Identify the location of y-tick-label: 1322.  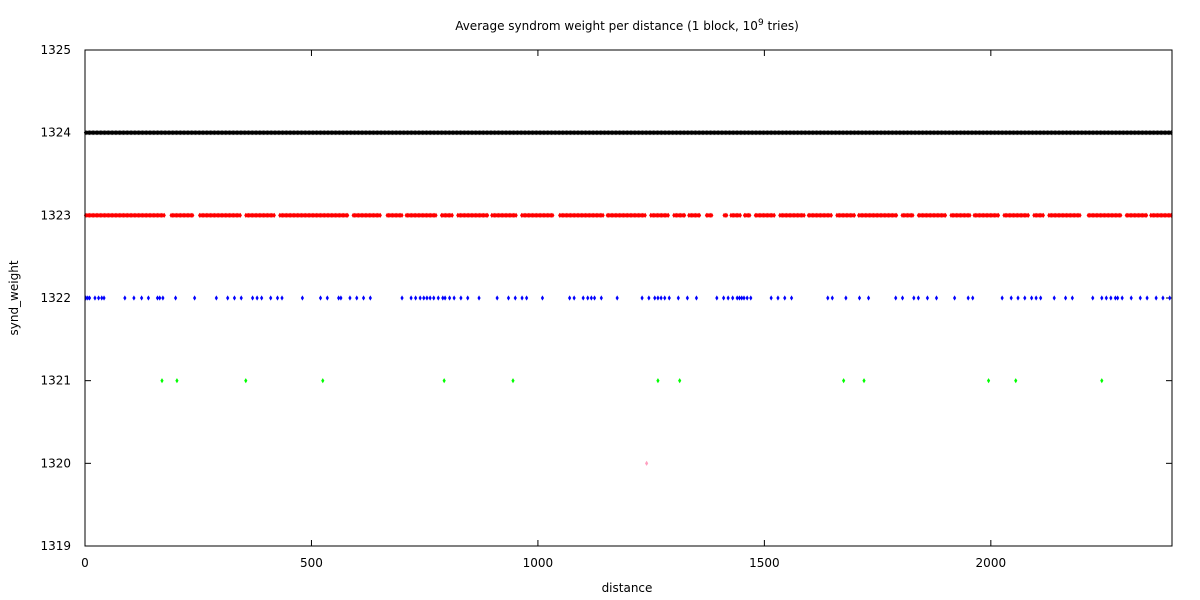
(55, 298).